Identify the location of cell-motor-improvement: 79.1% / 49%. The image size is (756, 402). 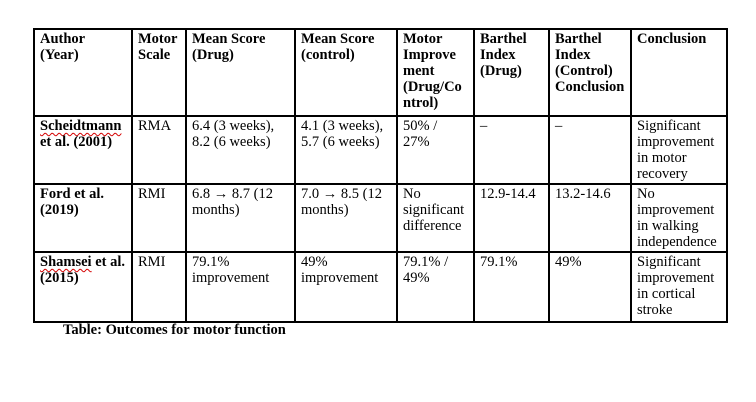
(435, 287).